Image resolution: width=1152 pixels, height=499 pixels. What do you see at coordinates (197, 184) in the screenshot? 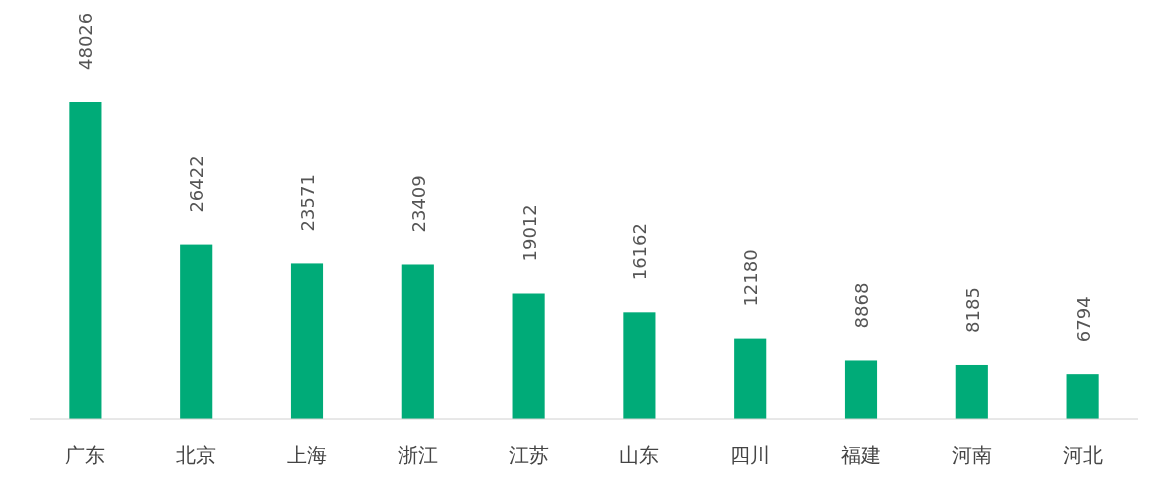
I see `data-label: 26422` at bounding box center [197, 184].